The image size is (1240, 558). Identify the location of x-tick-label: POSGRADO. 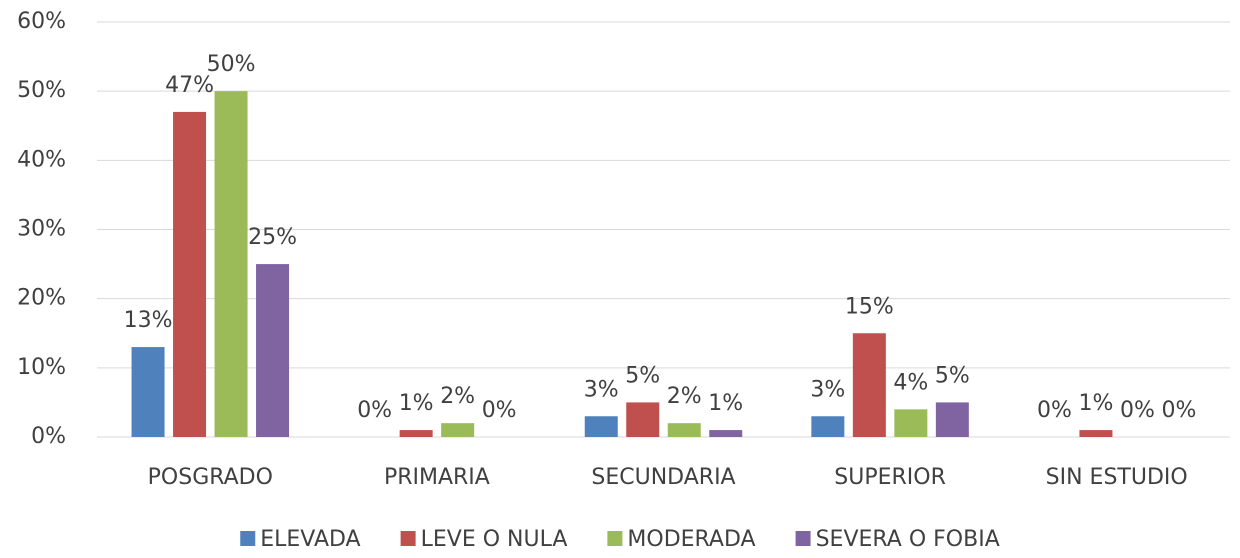
(210, 477).